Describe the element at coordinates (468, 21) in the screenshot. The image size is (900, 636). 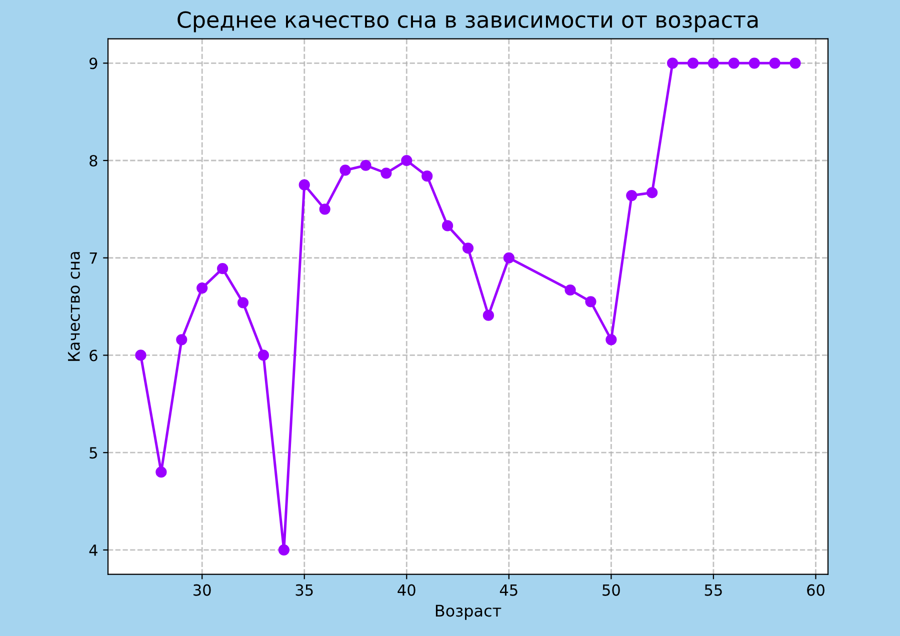
I see `chart-title: Среднее качество сна в зависимости от возраста` at that location.